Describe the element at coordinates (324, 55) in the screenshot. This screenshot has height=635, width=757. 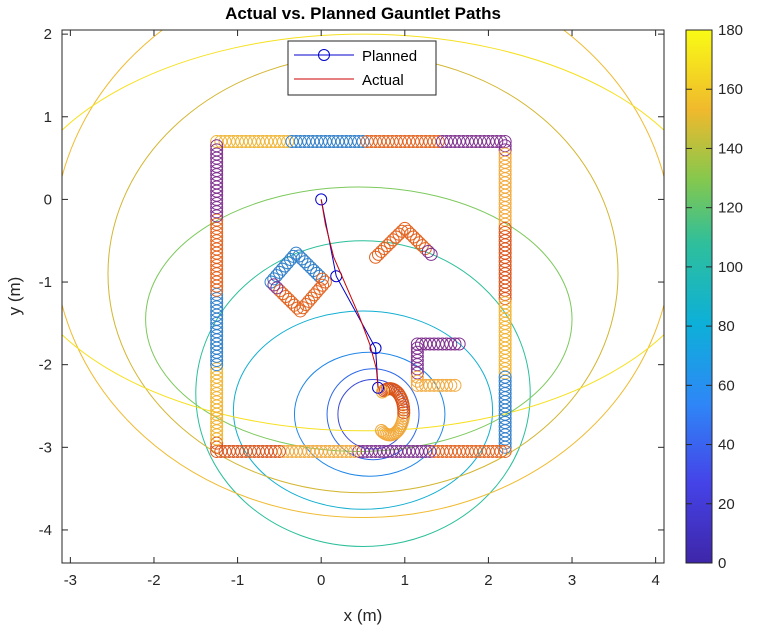
I see `legend-planned-marker` at that location.